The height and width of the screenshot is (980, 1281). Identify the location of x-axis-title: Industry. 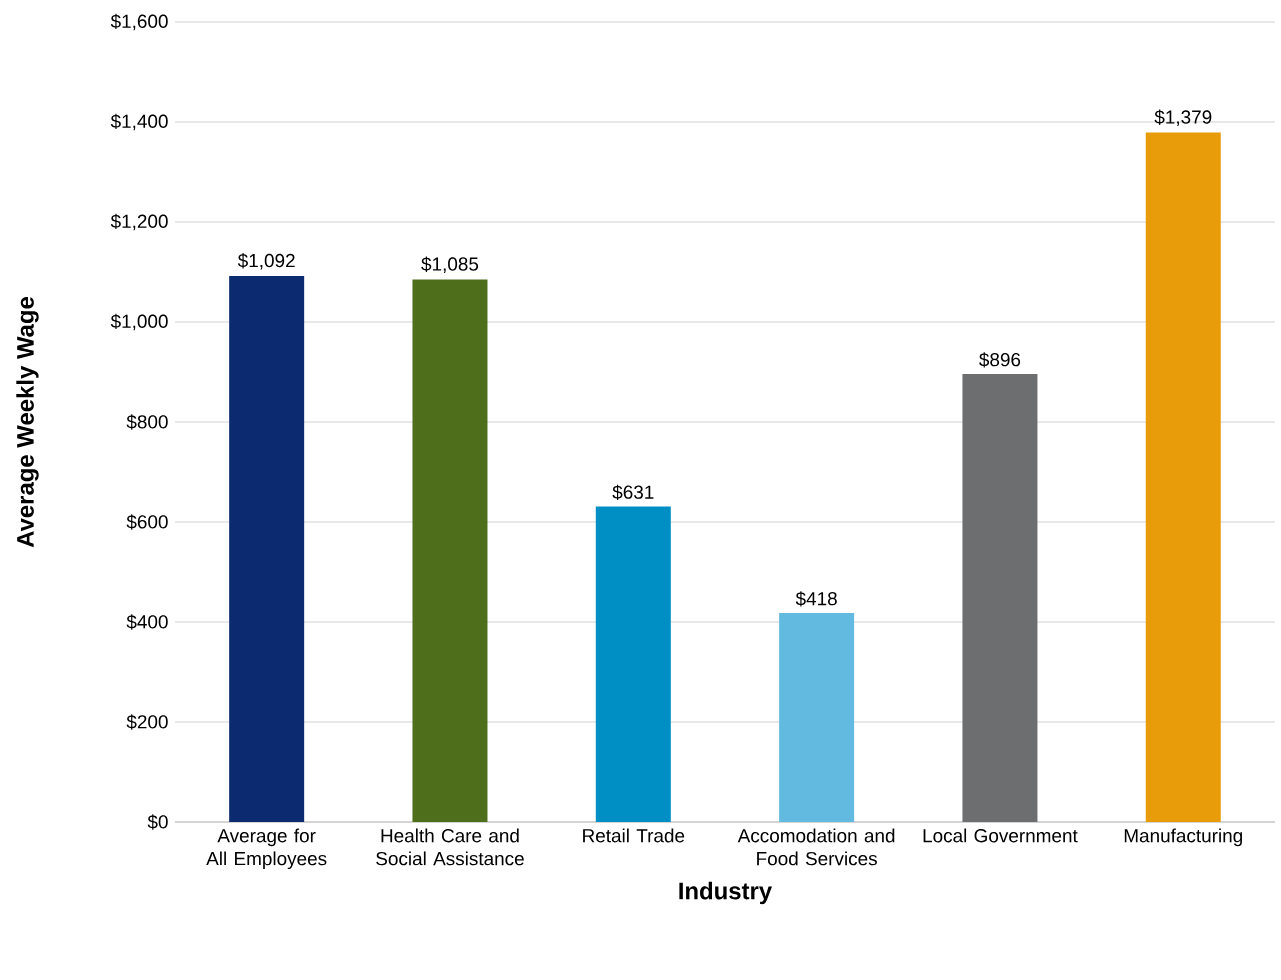
(725, 893).